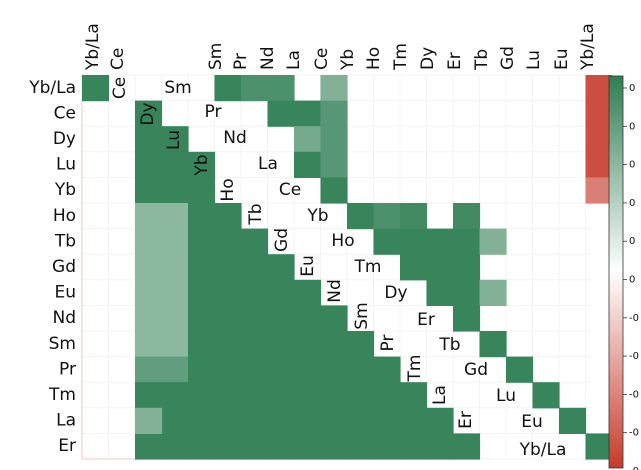 This screenshot has height=470, width=641. I want to click on colorbar: 0 0 0 0 0 0 -0 -0 -0 -0 -0, so click(623, 272).